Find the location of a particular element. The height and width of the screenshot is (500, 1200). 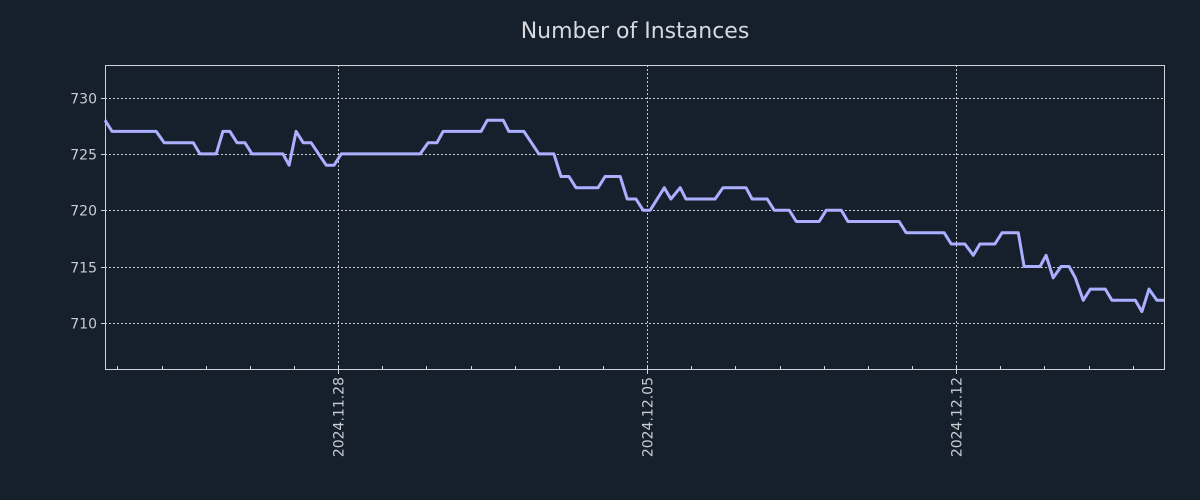

chart-title: Number of Instances is located at coordinates (635, 31).